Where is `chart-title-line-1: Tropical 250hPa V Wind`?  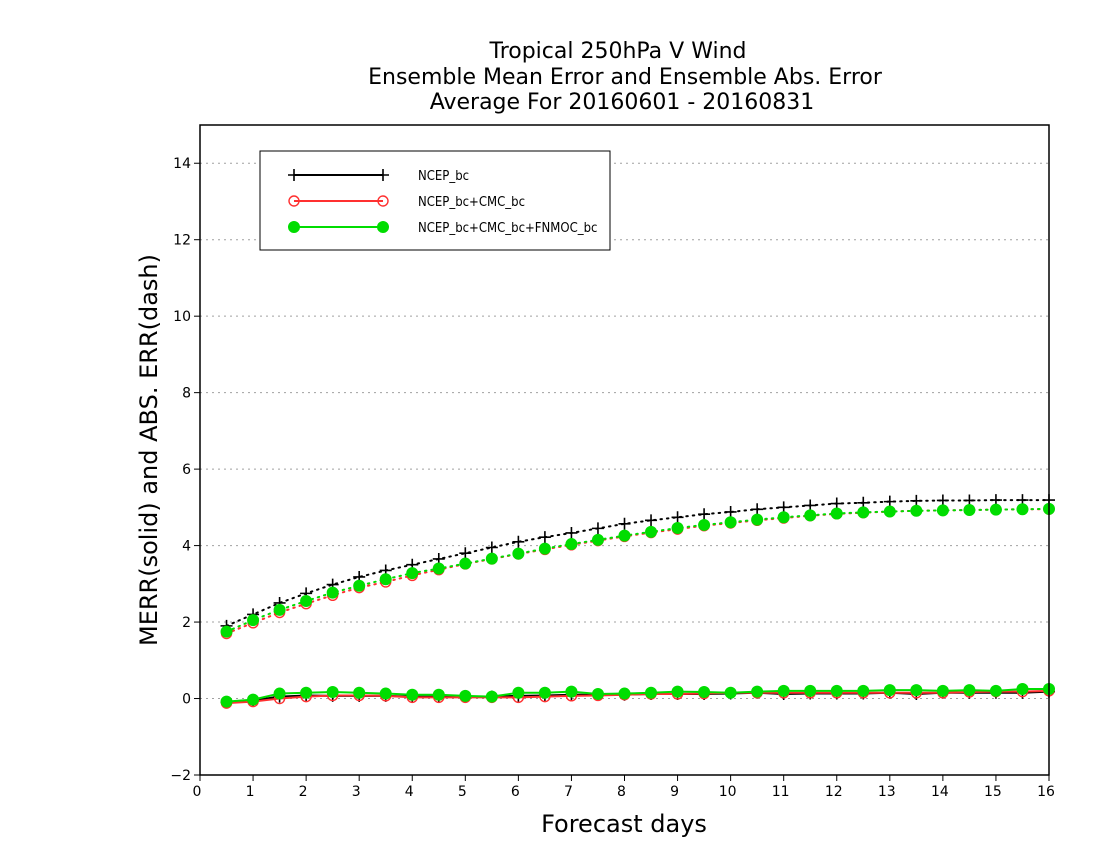 chart-title-line-1: Tropical 250hPa V Wind is located at coordinates (617, 51).